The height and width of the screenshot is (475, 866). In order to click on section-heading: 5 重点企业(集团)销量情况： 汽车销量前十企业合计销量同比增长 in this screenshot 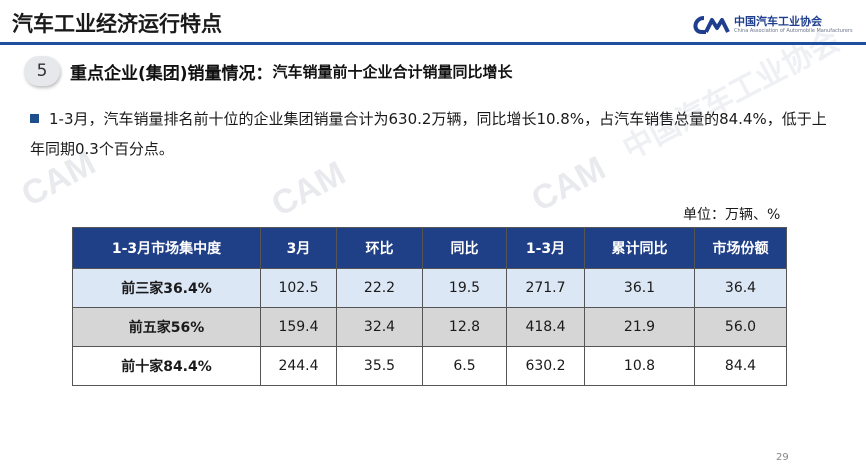, I will do `click(268, 71)`.